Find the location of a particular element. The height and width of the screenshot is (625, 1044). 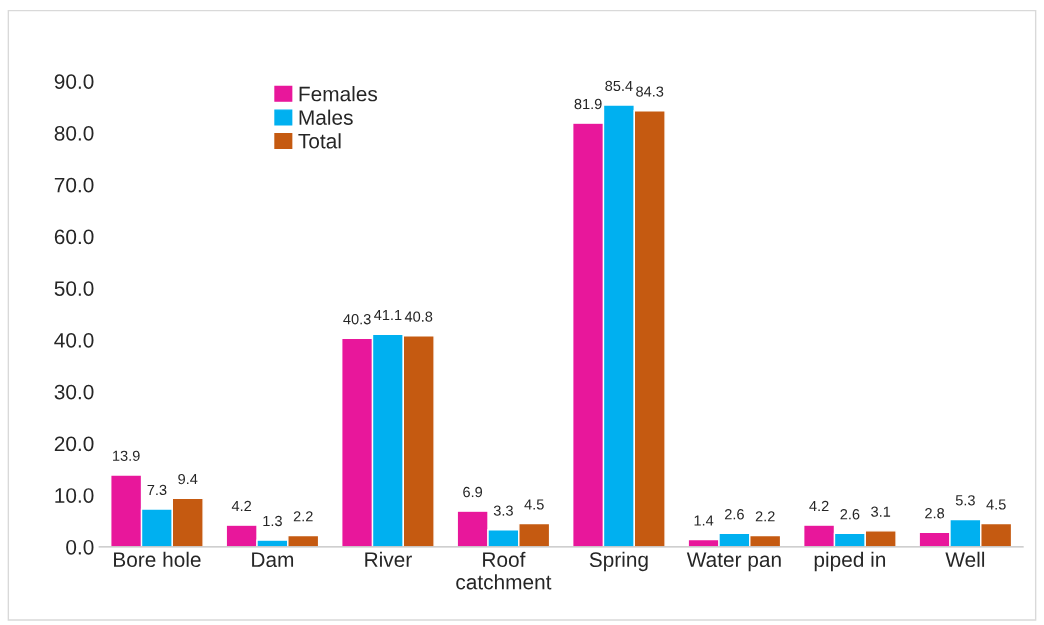

data-label: 6.9 is located at coordinates (473, 492).